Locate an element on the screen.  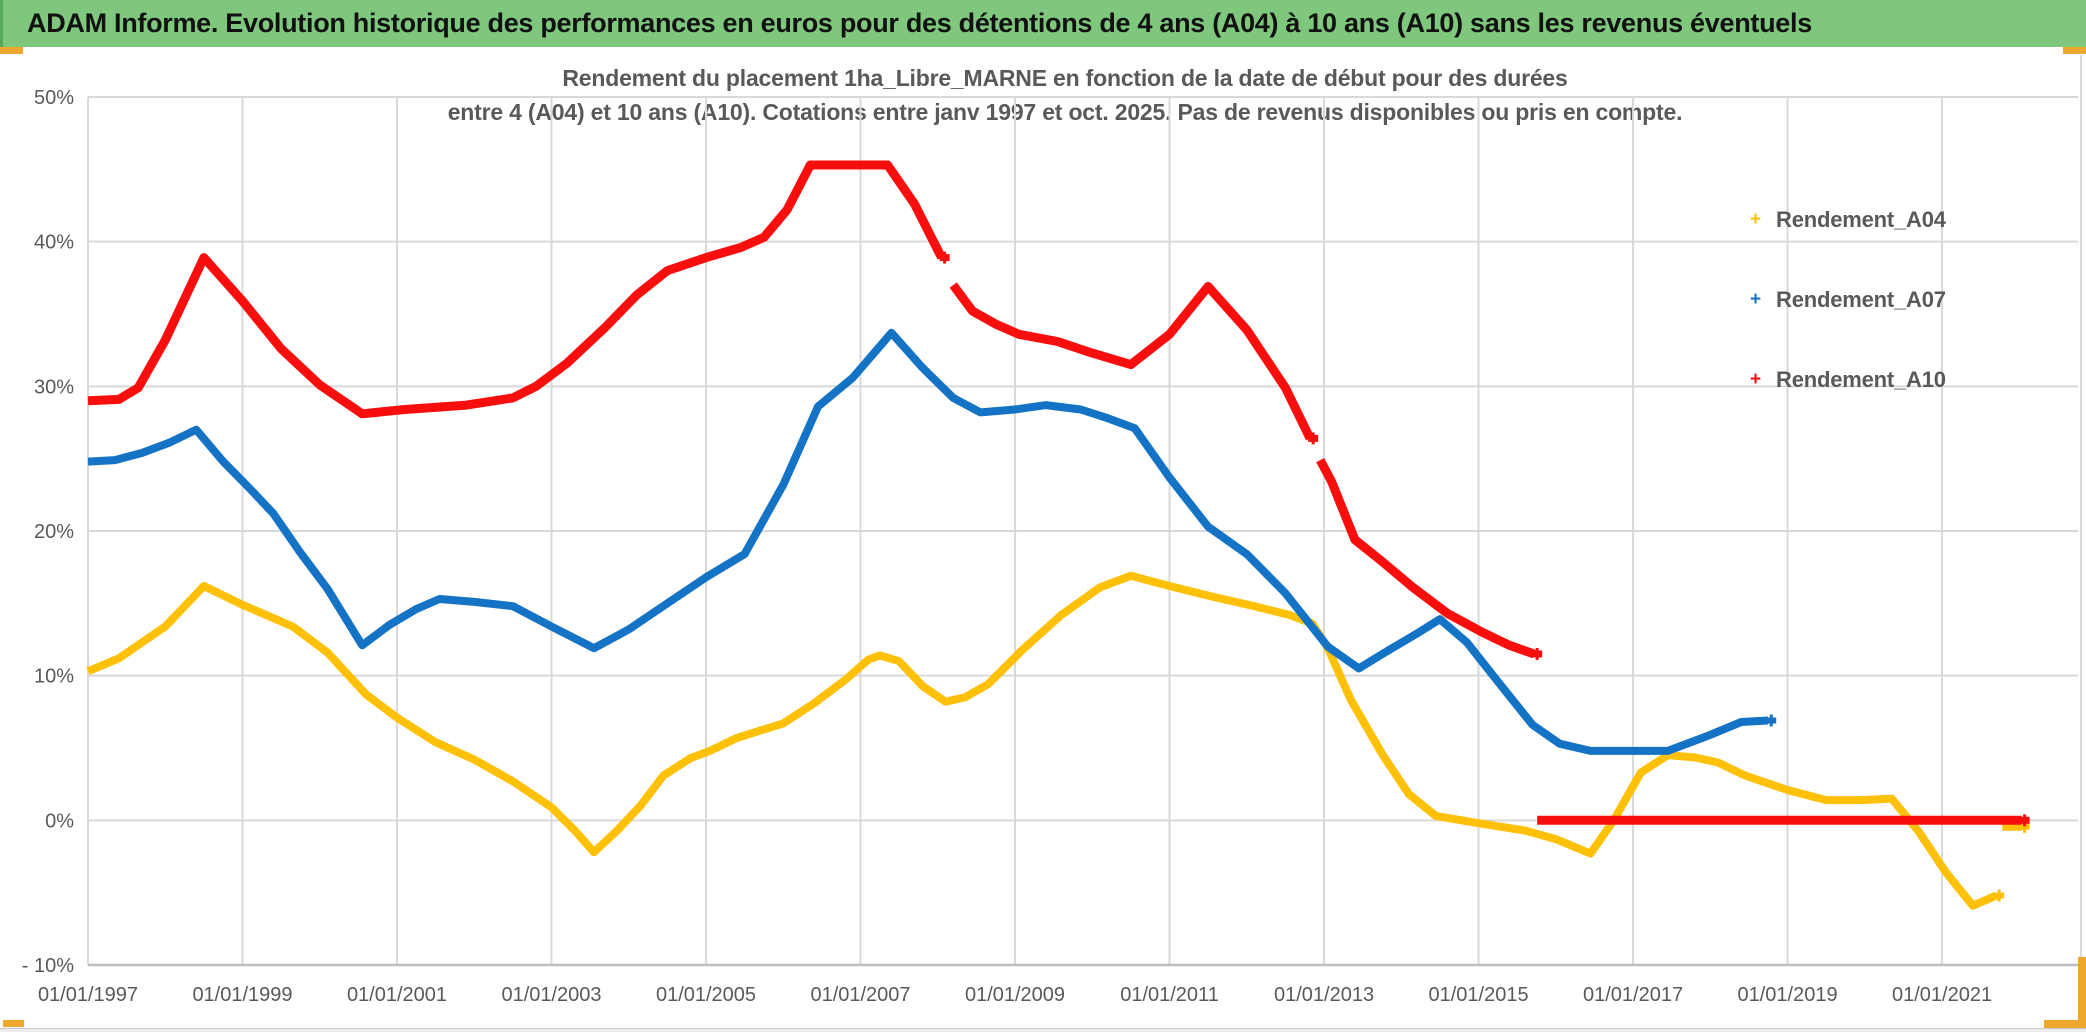
a04-plus-marker-icon: + is located at coordinates (1756, 219).